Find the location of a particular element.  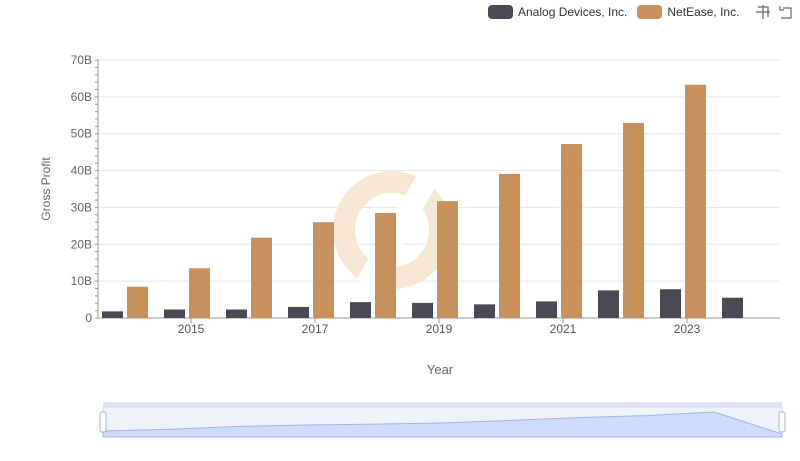

bar-analog-devices-2022 is located at coordinates (608, 304).